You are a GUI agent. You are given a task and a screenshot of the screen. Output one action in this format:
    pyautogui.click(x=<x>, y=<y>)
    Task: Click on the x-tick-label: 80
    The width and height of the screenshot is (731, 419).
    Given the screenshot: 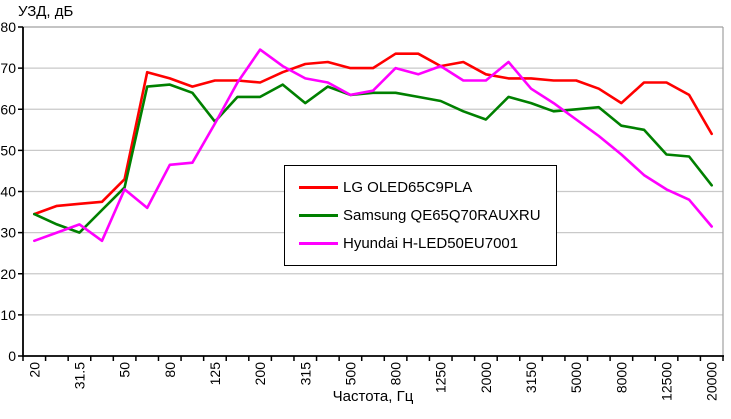 What is the action you would take?
    pyautogui.click(x=170, y=370)
    